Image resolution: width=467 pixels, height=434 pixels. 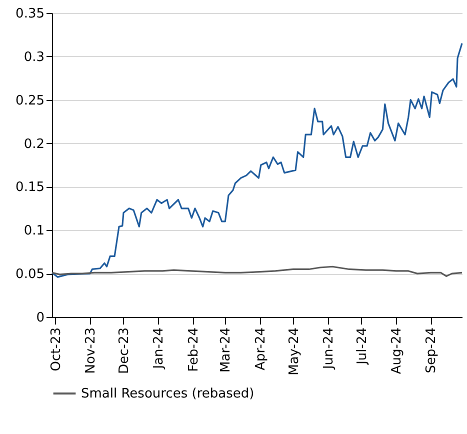 What do you see at coordinates (30, 14) in the screenshot?
I see `y-tick-label: 0.35` at bounding box center [30, 14].